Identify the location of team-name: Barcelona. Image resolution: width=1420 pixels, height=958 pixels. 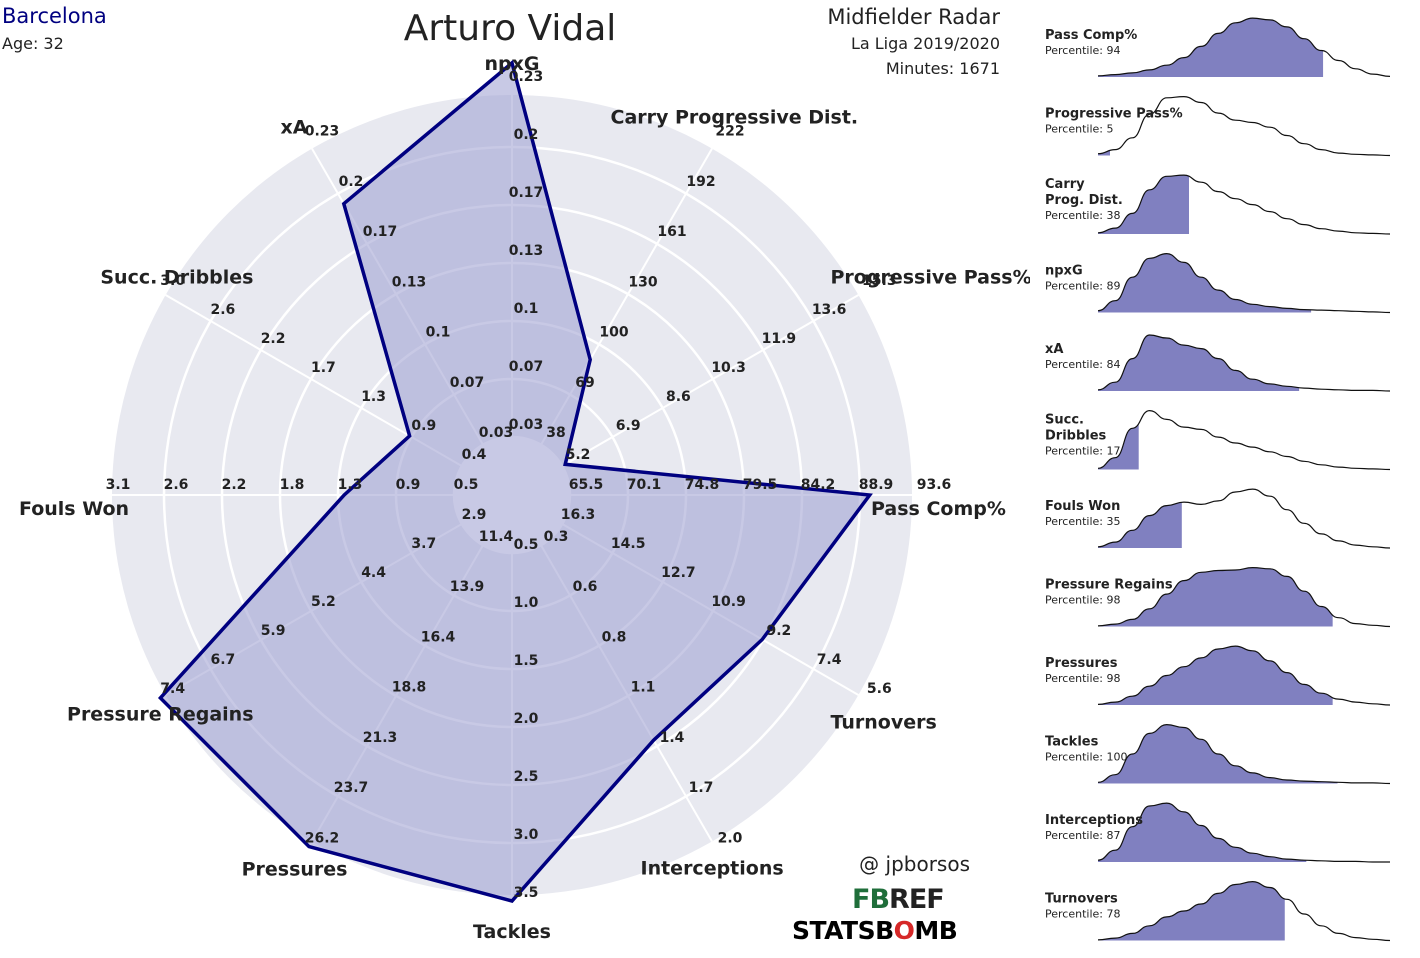
(54, 16).